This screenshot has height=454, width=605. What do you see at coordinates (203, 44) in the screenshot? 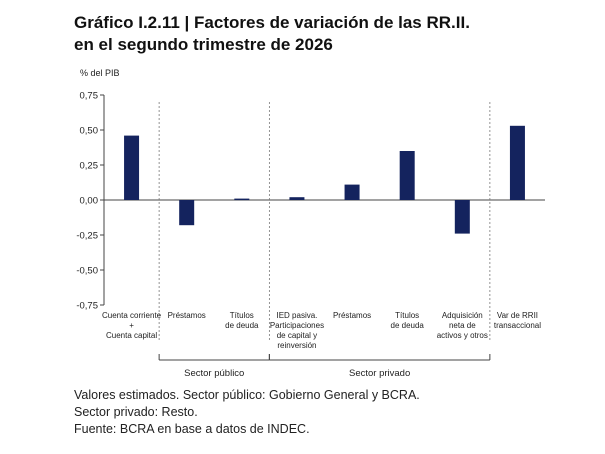
I see `chart-title-line-2: en el segundo trimestre de 2026` at bounding box center [203, 44].